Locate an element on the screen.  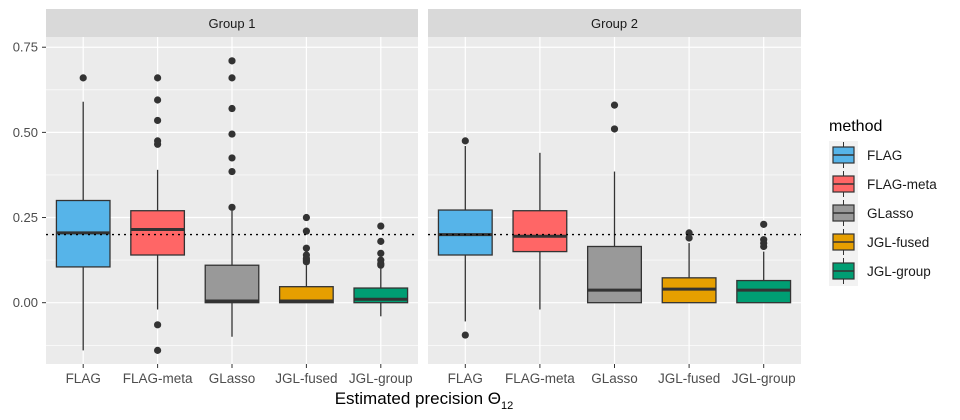
y-axis: 0.00 0.25 0.50 0.75 is located at coordinates (29, 175).